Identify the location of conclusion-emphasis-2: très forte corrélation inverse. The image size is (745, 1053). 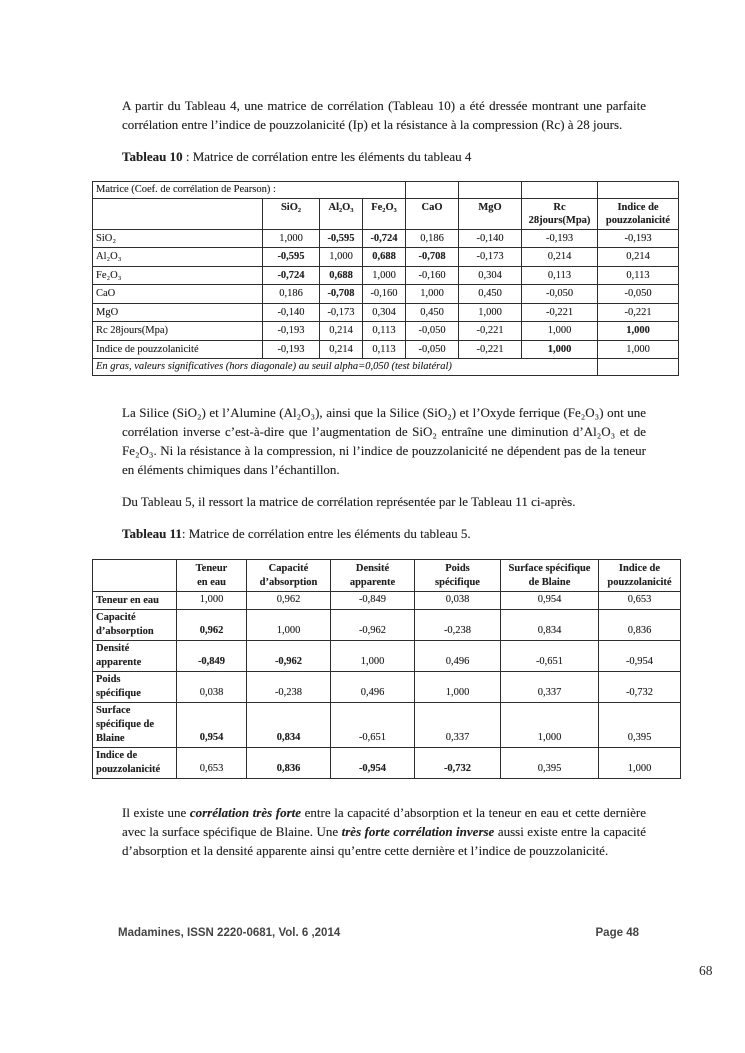
(418, 831).